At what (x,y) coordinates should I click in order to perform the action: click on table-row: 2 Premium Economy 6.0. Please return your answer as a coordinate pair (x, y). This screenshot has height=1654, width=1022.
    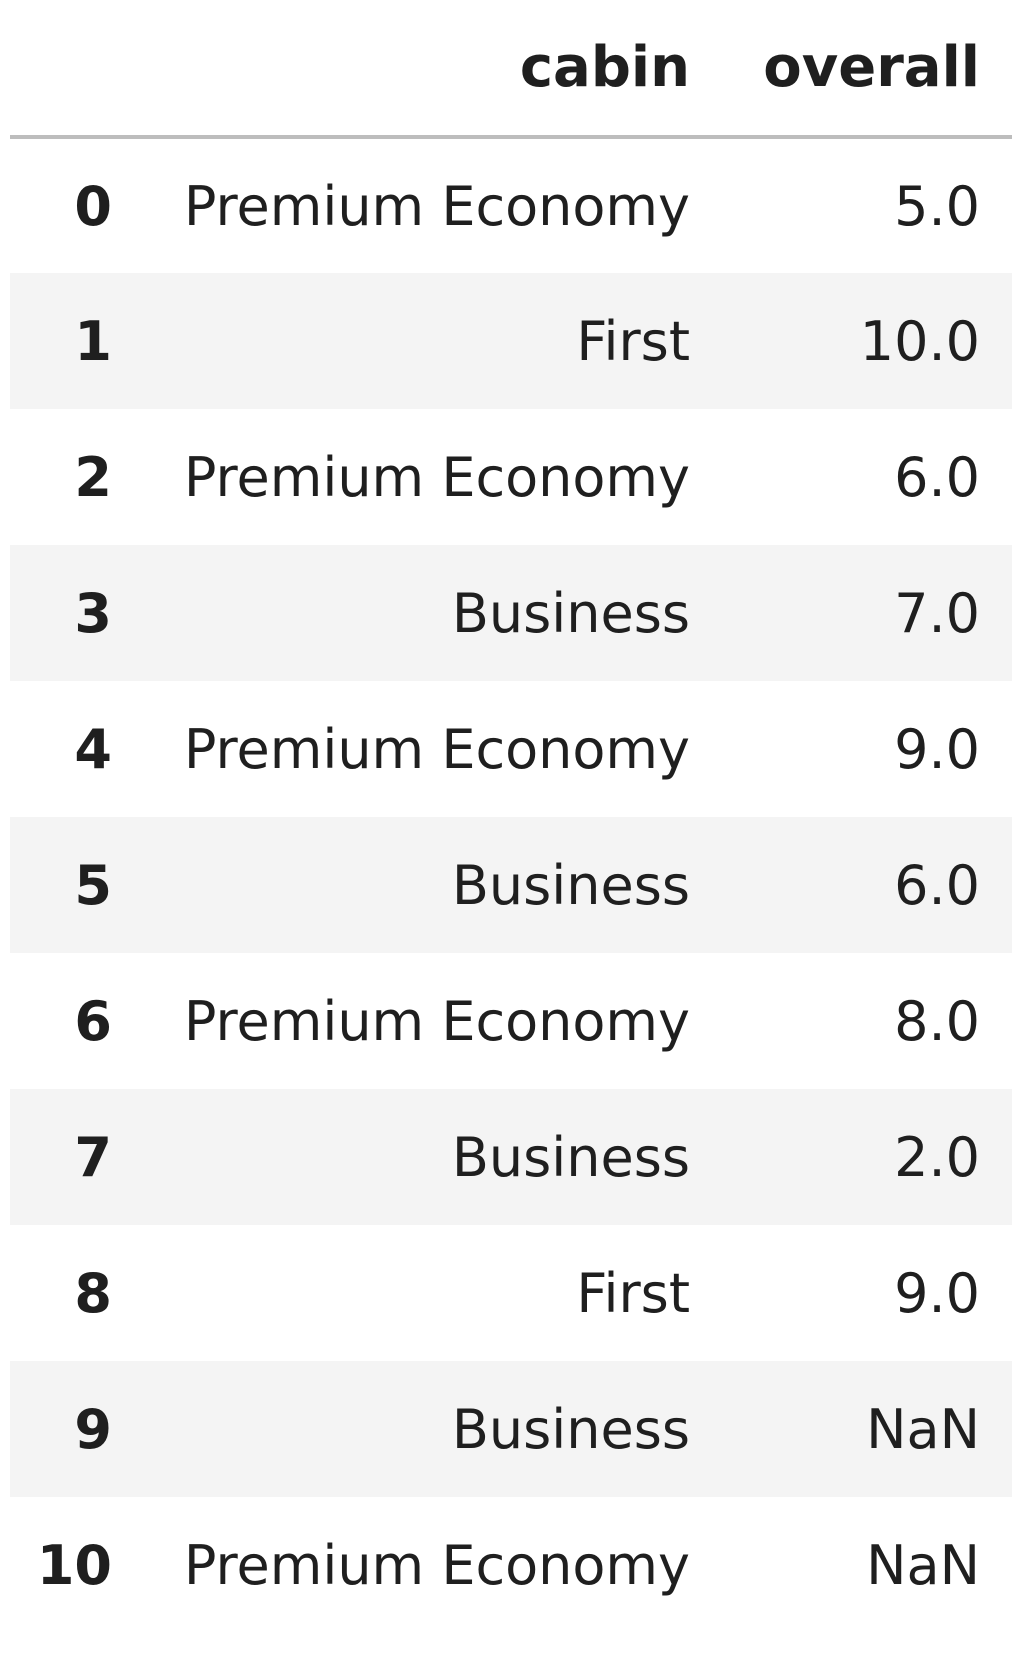
    Looking at the image, I should click on (511, 477).